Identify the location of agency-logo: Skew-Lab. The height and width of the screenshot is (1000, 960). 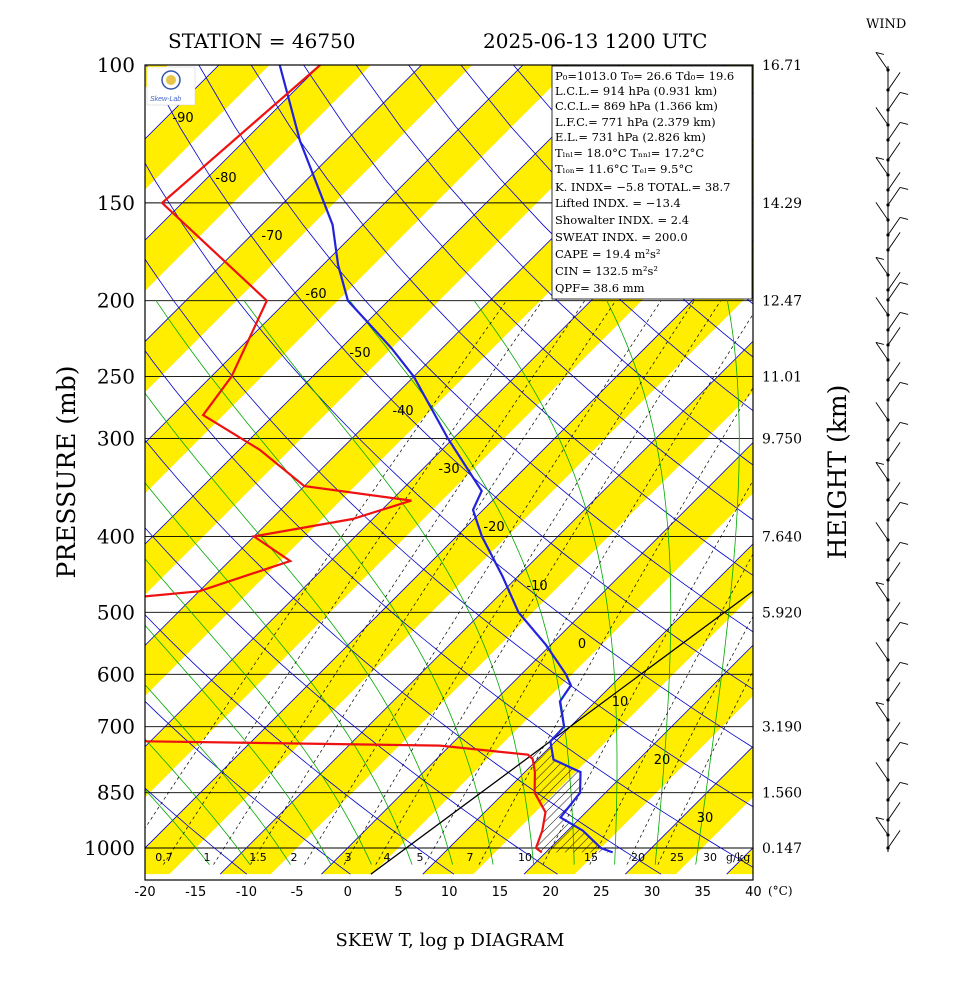
(171, 86).